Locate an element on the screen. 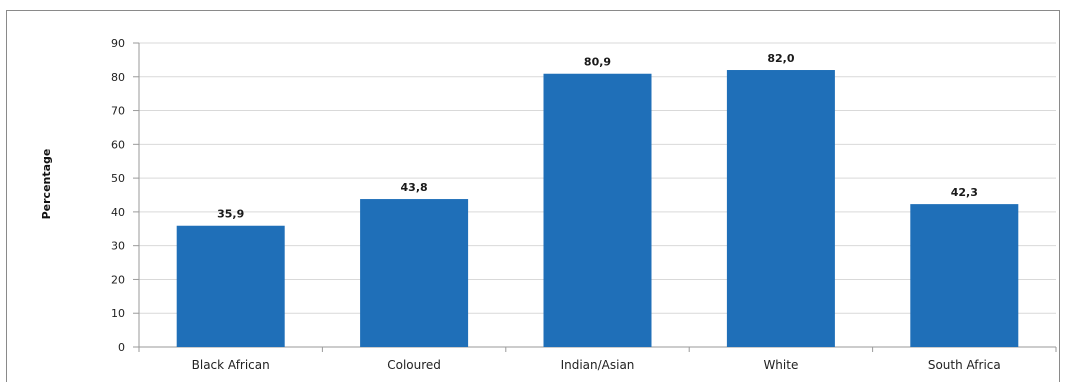 The width and height of the screenshot is (1067, 385). y-tick-label: 0 is located at coordinates (121, 347).